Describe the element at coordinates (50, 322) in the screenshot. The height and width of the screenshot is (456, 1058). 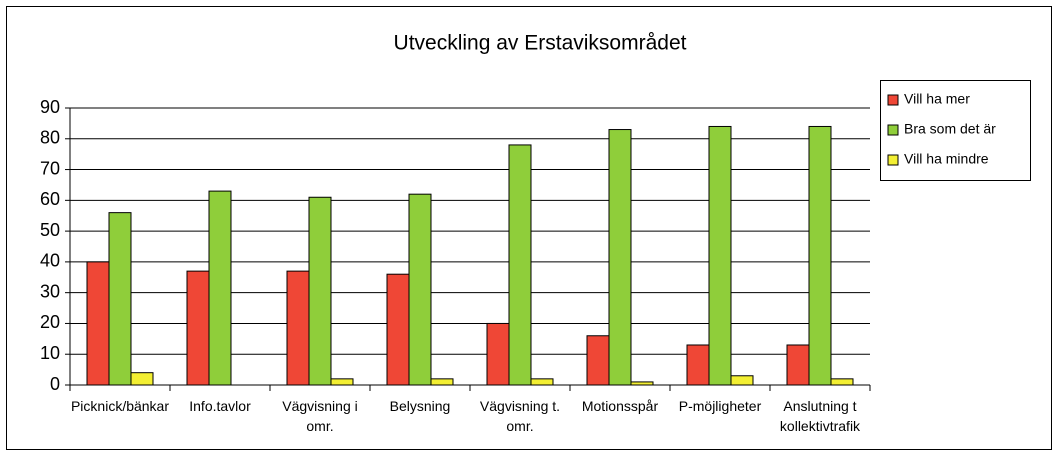
I see `y-tick-label: 20` at that location.